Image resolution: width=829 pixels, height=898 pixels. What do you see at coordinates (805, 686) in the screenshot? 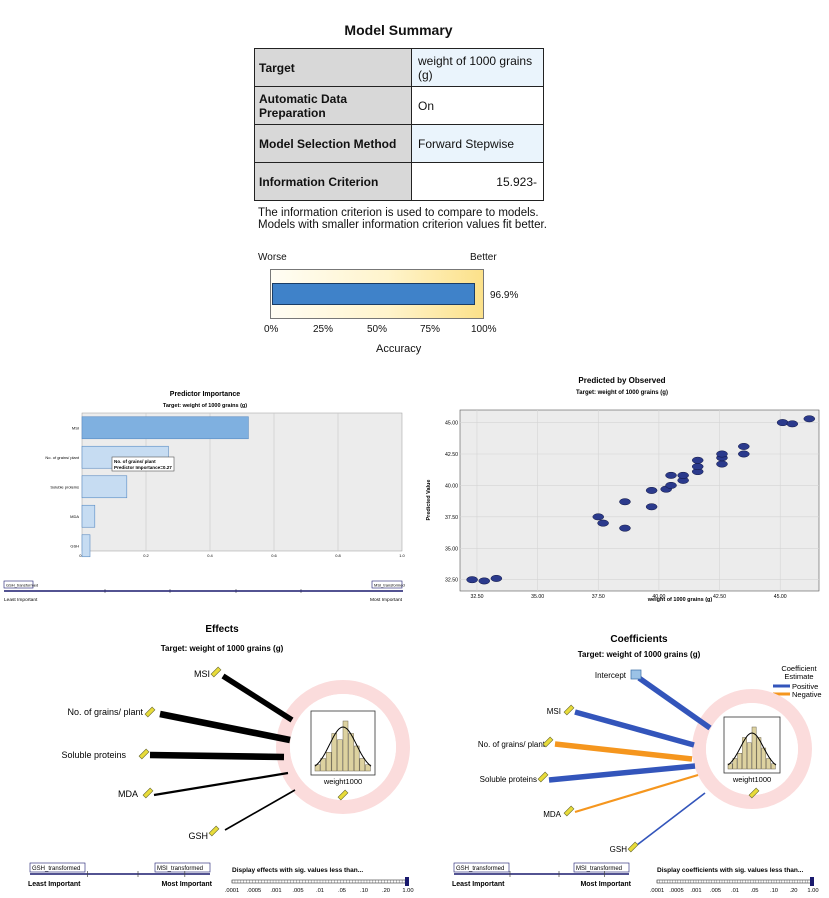
I see `legend-positive-label: Positive` at bounding box center [805, 686].